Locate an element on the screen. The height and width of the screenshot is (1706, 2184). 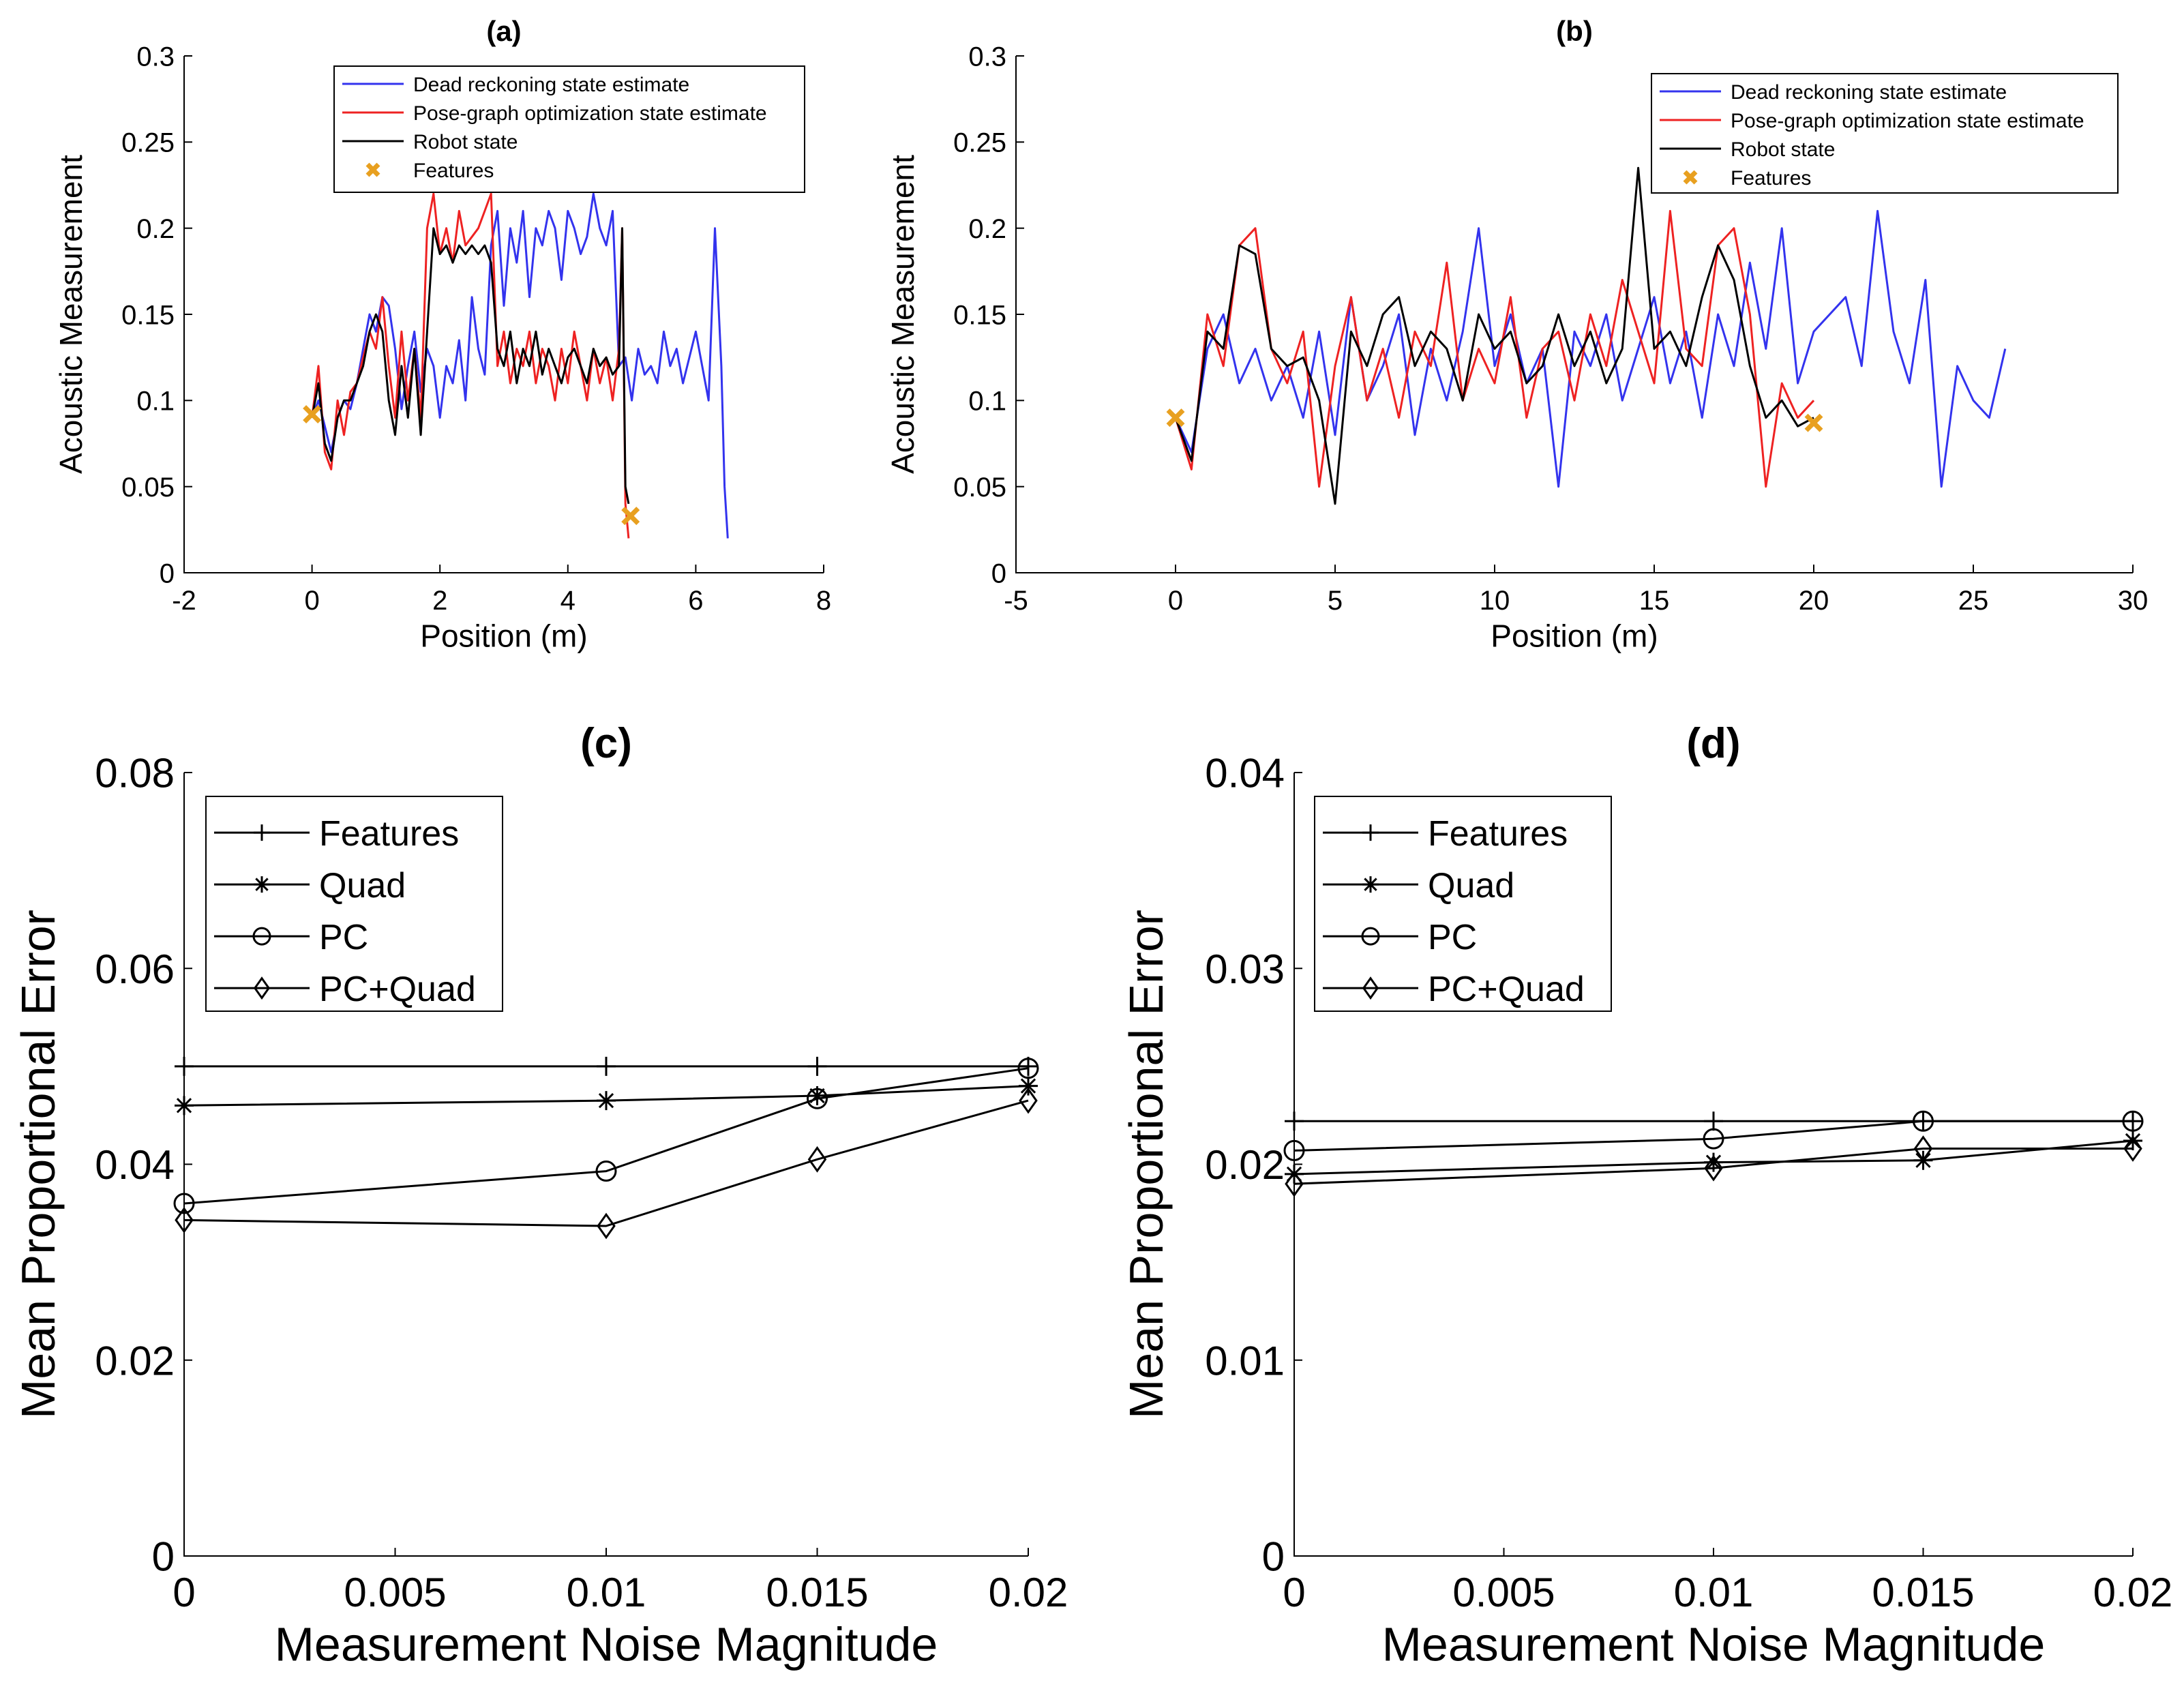
x-tick-label: 0.005 is located at coordinates (395, 1593).